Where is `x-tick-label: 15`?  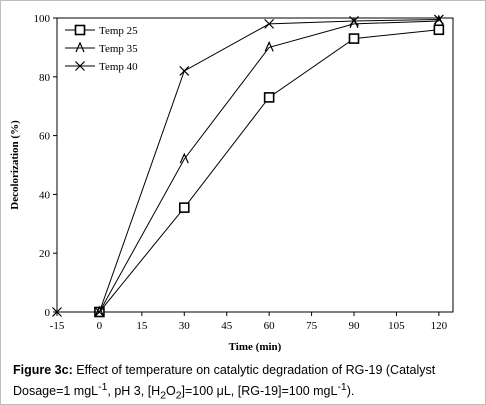
x-tick-label: 15 is located at coordinates (142, 326).